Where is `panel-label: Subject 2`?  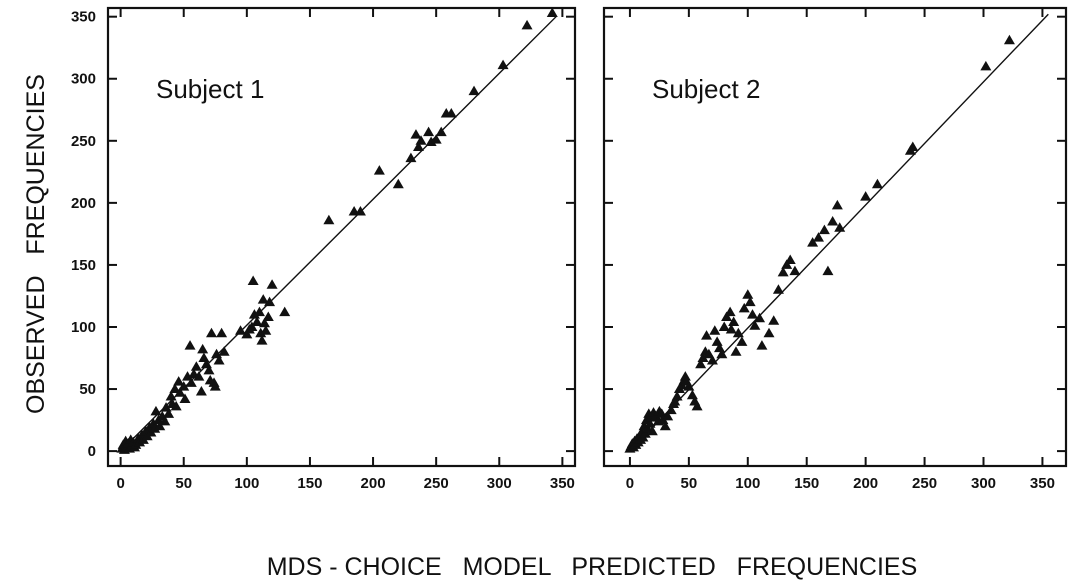 panel-label: Subject 2 is located at coordinates (706, 89).